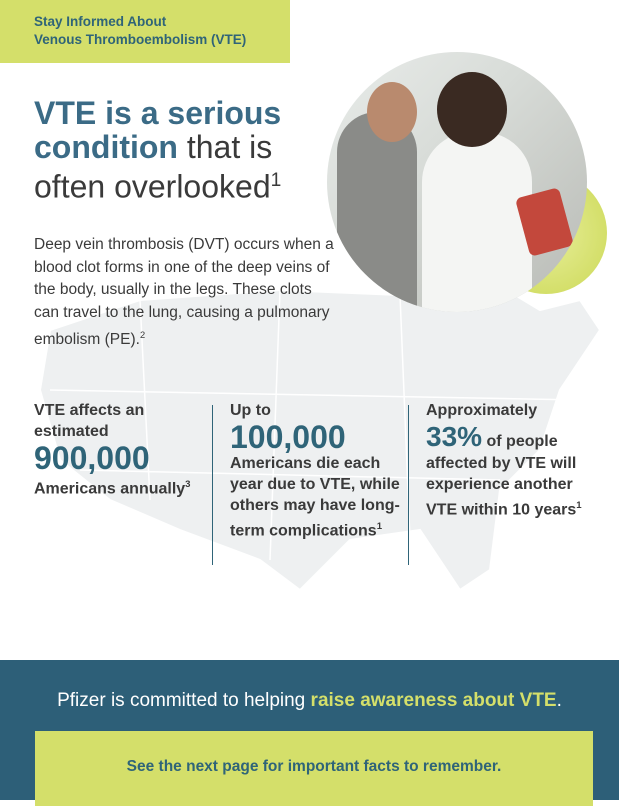  Describe the element at coordinates (433, 700) in the screenshot. I see `commitment-highlight: raise awareness about VTE` at that location.